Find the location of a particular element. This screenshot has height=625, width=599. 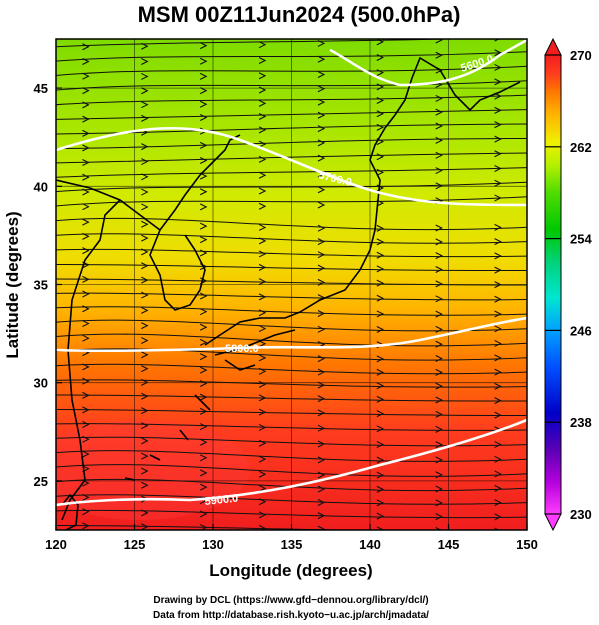

colorbar-tick-label: 254 is located at coordinates (581, 239).